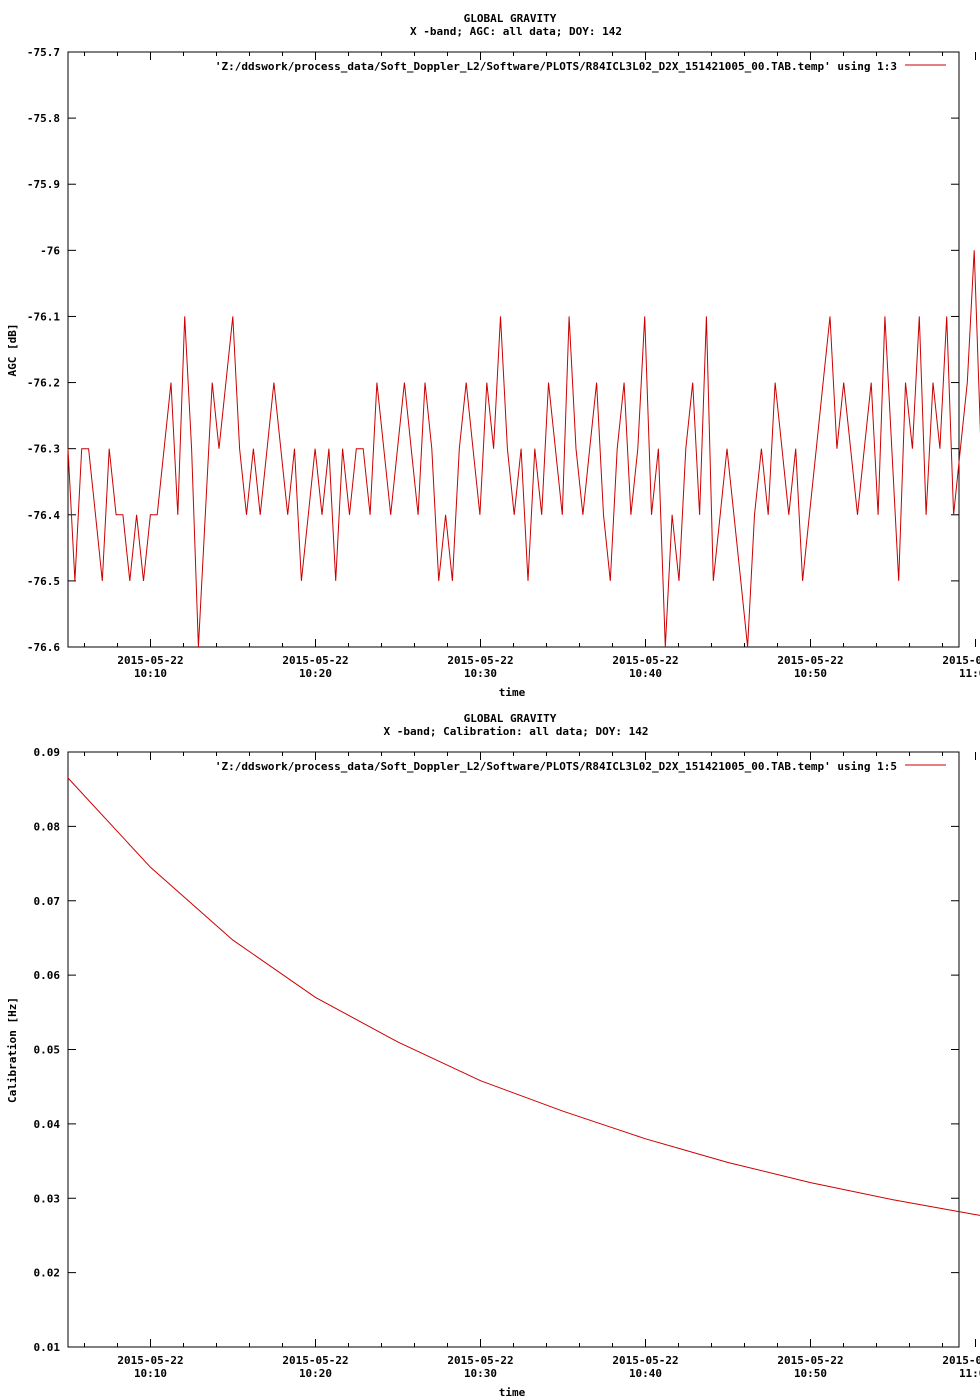 Image resolution: width=980 pixels, height=1400 pixels. Describe the element at coordinates (43, 515) in the screenshot. I see `y-tick-label: -76.4` at that location.